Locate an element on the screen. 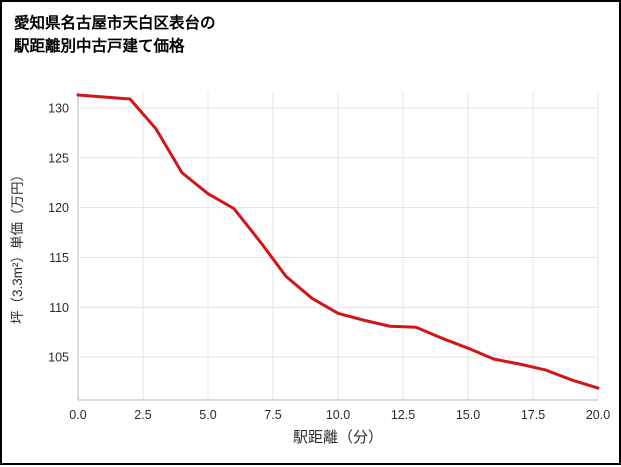  x-tick-label: 5.0 is located at coordinates (207, 415).